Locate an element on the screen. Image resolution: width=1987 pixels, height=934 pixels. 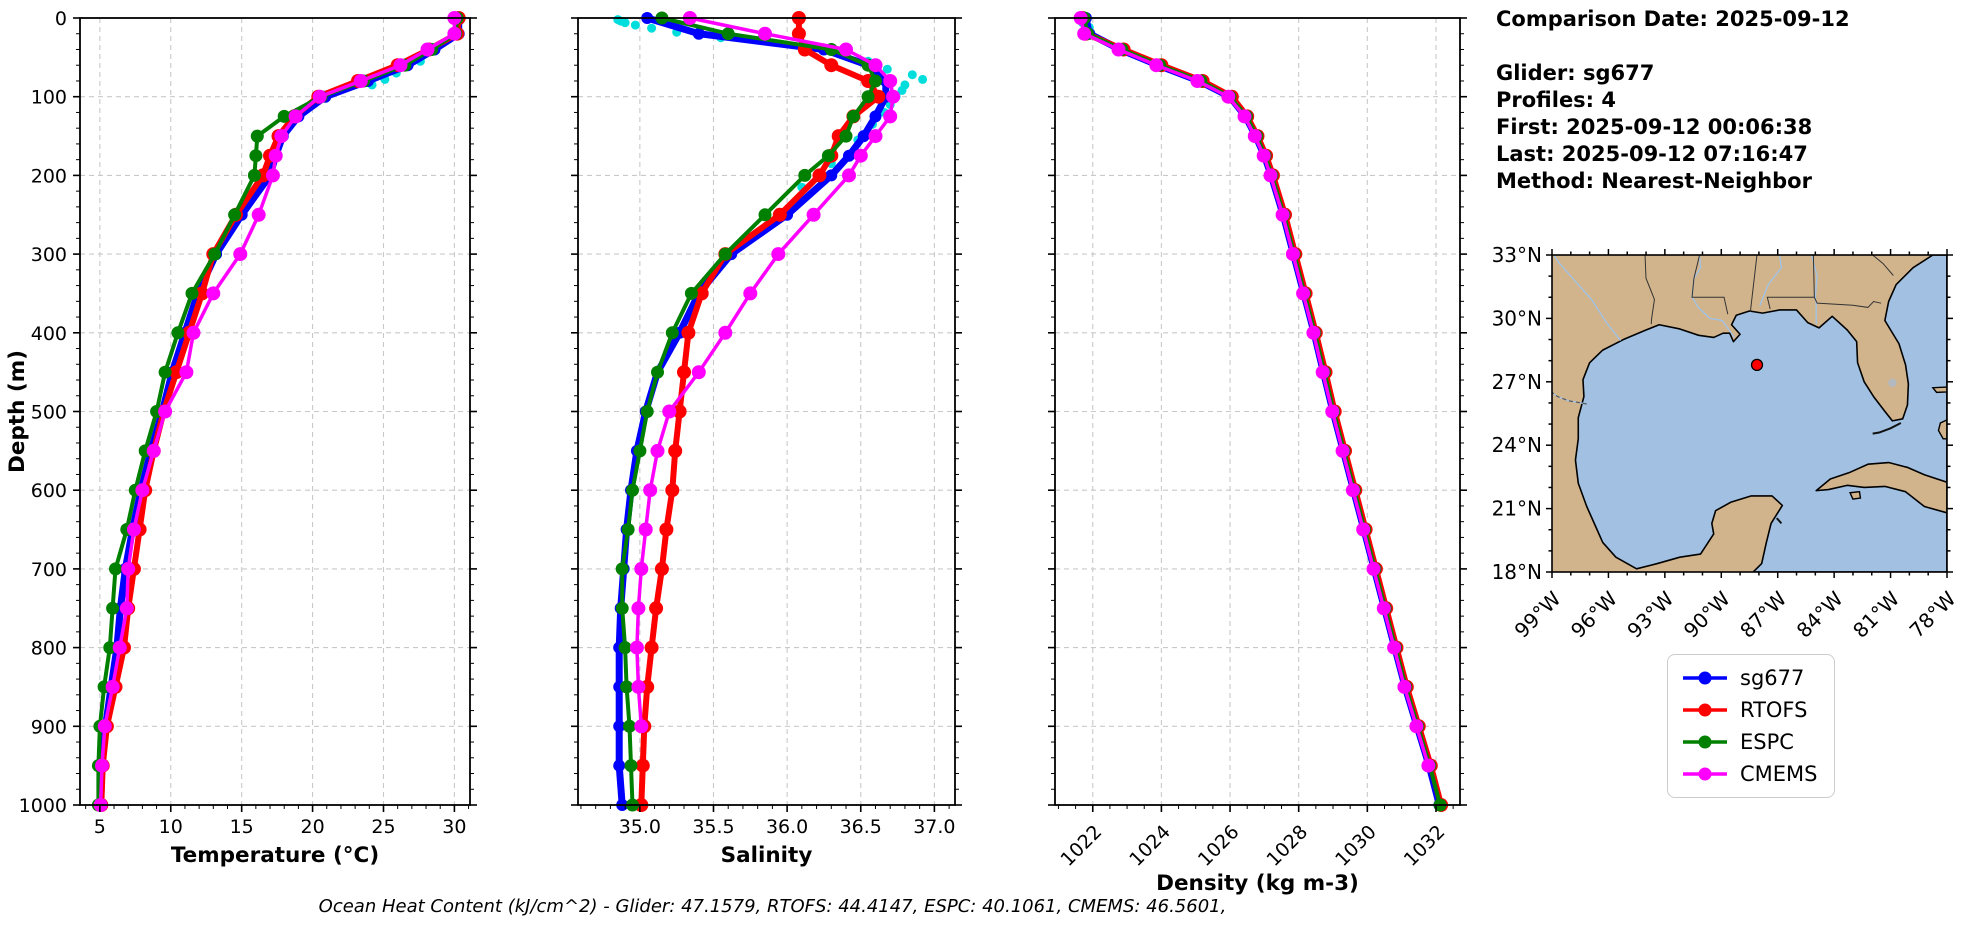
map-lat-label: 18°N is located at coordinates (1517, 572).